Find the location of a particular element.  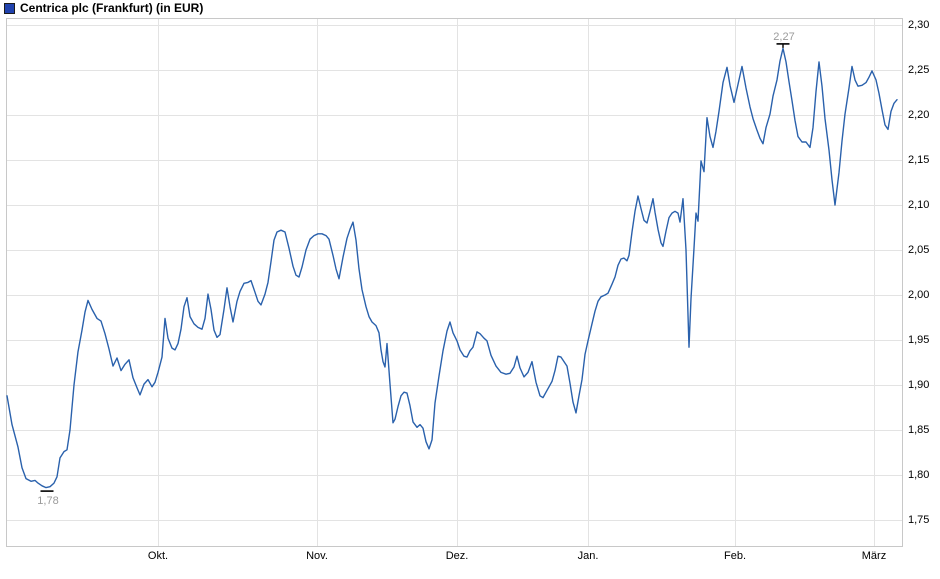

x-tick-label: März is located at coordinates (874, 556).